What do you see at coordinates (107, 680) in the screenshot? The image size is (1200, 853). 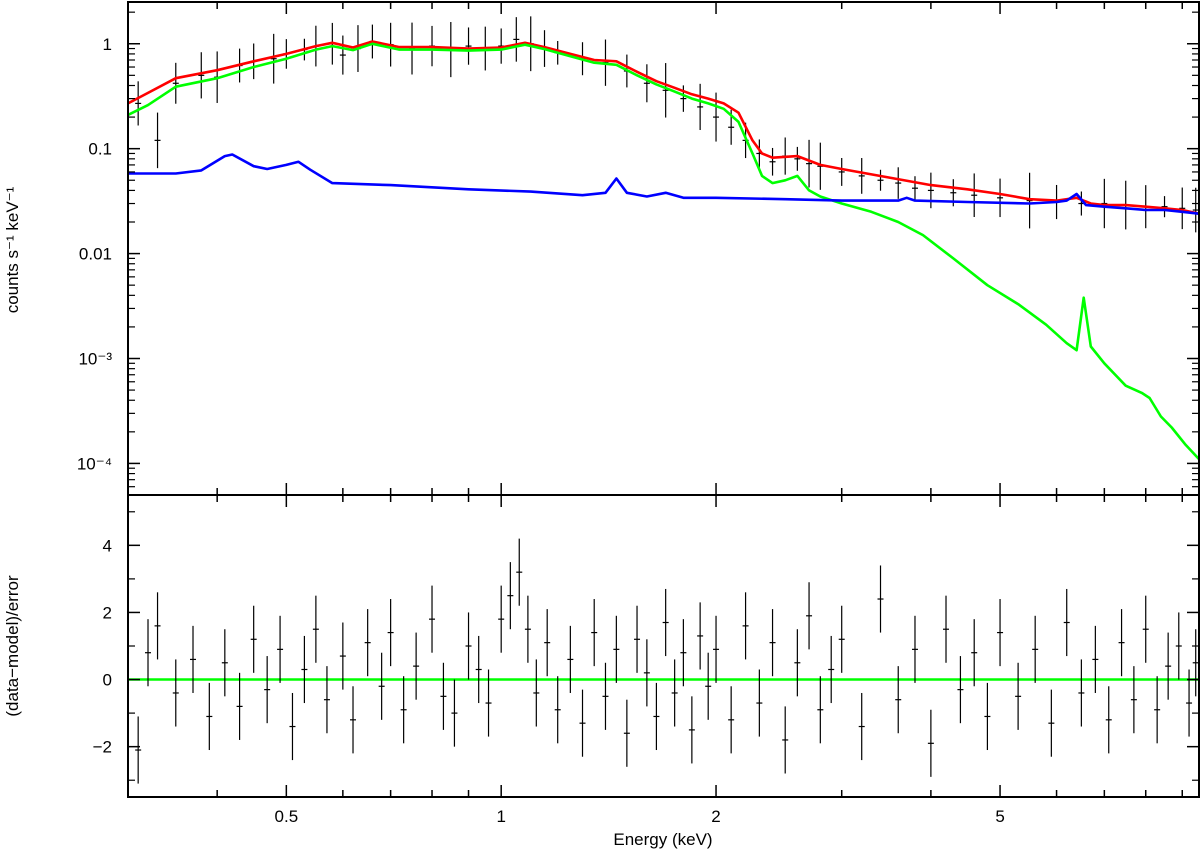 I see `residuals-y-tick-label: 0` at bounding box center [107, 680].